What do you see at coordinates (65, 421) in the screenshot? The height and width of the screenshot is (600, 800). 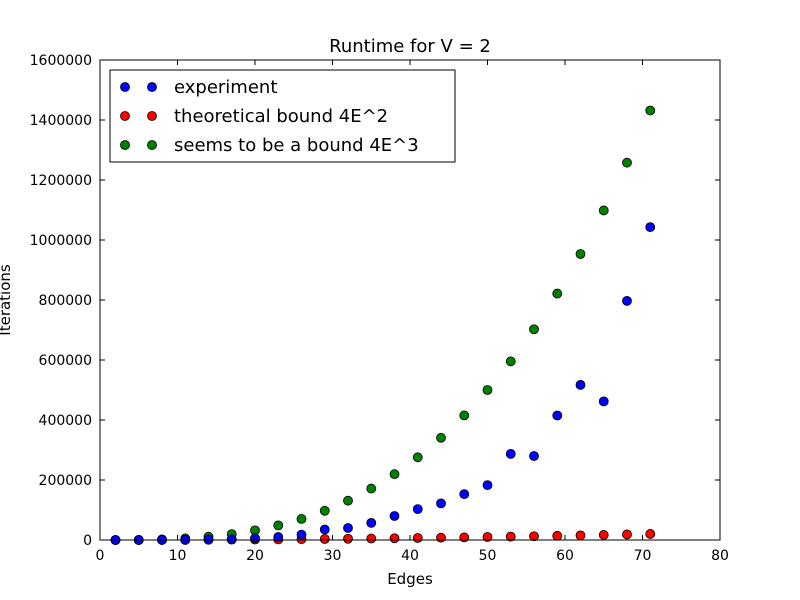 I see `y-tick-label: 400000` at bounding box center [65, 421].